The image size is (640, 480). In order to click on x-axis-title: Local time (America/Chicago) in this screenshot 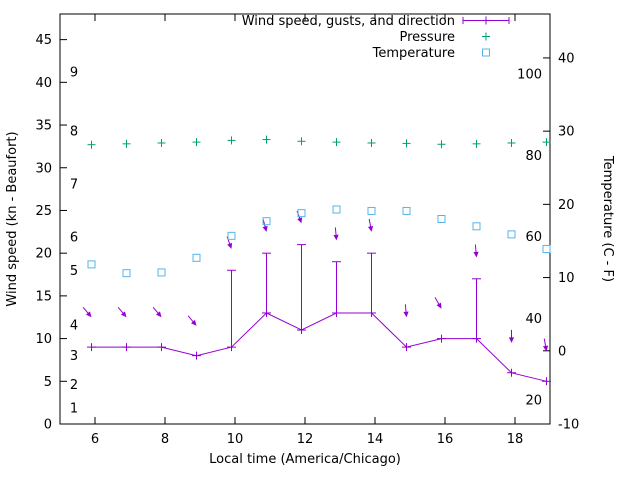, I will do `click(305, 459)`.